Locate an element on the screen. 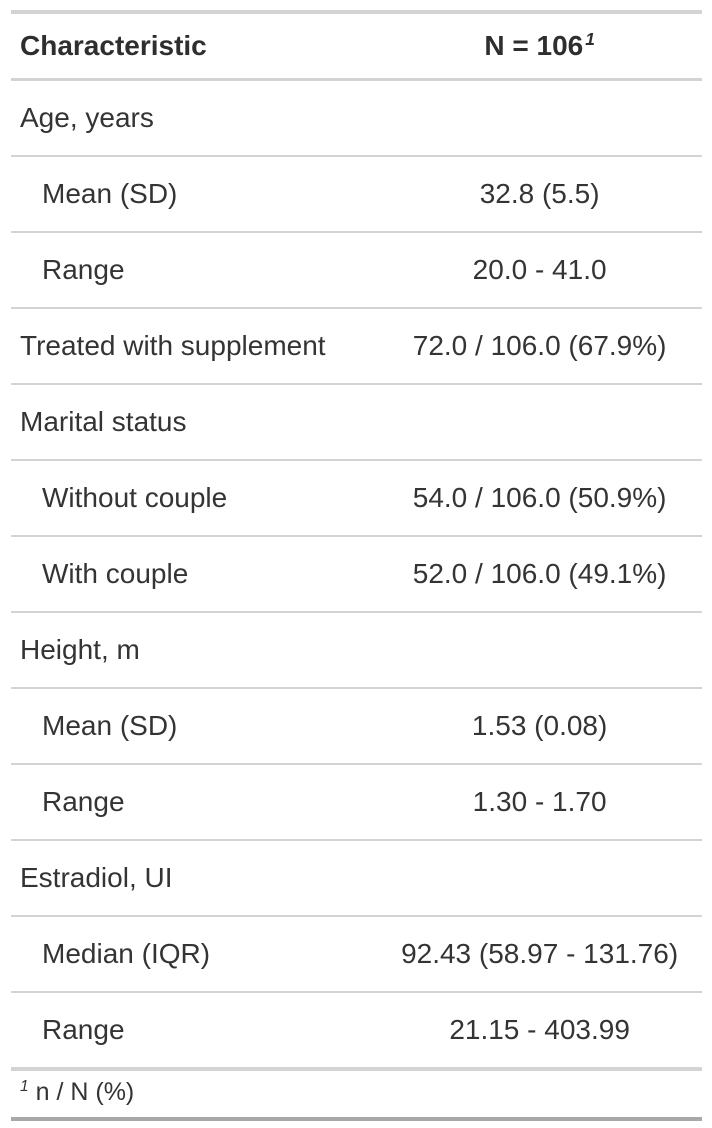  row-label: Median (IQR) is located at coordinates (126, 953).